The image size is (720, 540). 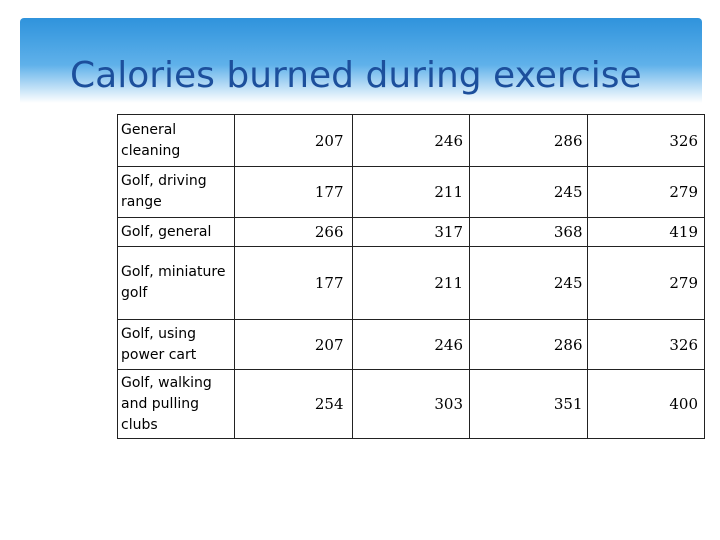 What do you see at coordinates (645, 232) in the screenshot?
I see `table-cell: 419` at bounding box center [645, 232].